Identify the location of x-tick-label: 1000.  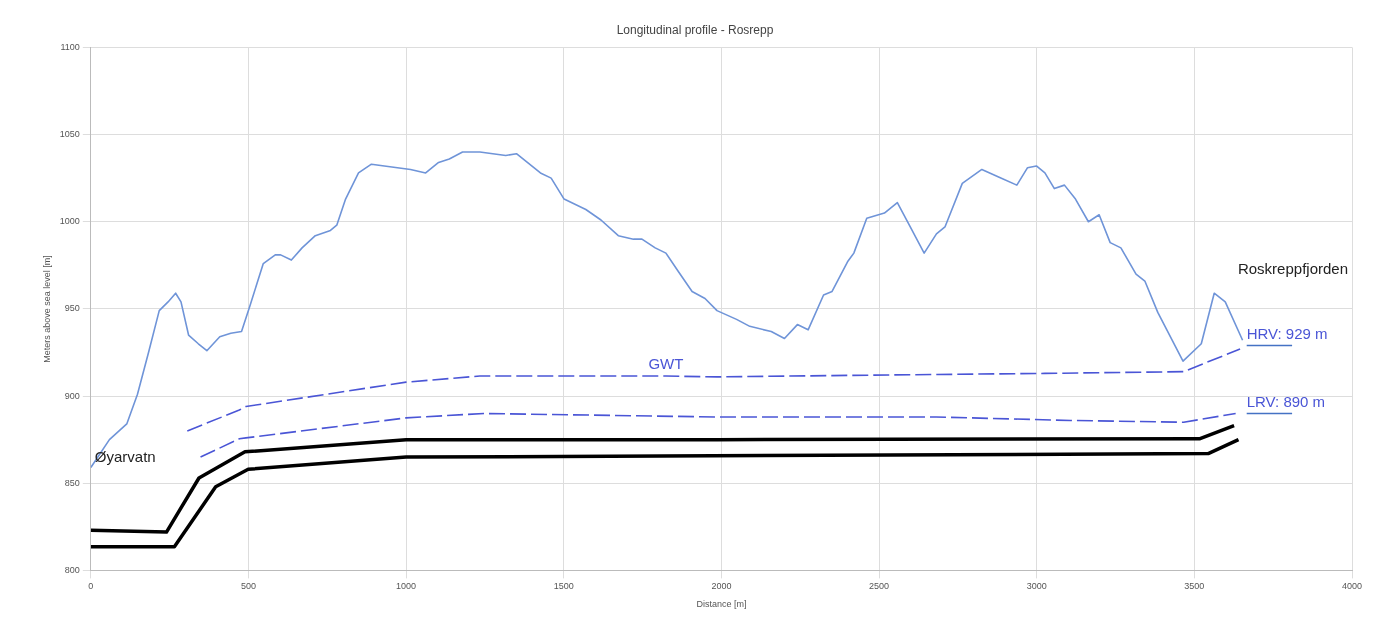
(406, 586).